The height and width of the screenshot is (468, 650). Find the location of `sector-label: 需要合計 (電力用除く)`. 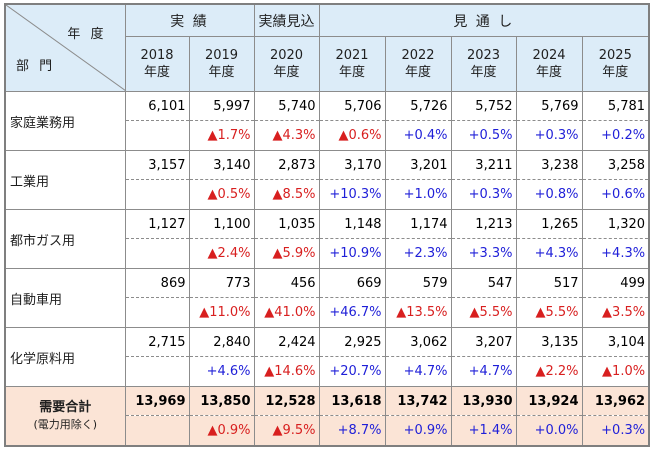

sector-label: 需要合計 (電力用除く) is located at coordinates (65, 416).